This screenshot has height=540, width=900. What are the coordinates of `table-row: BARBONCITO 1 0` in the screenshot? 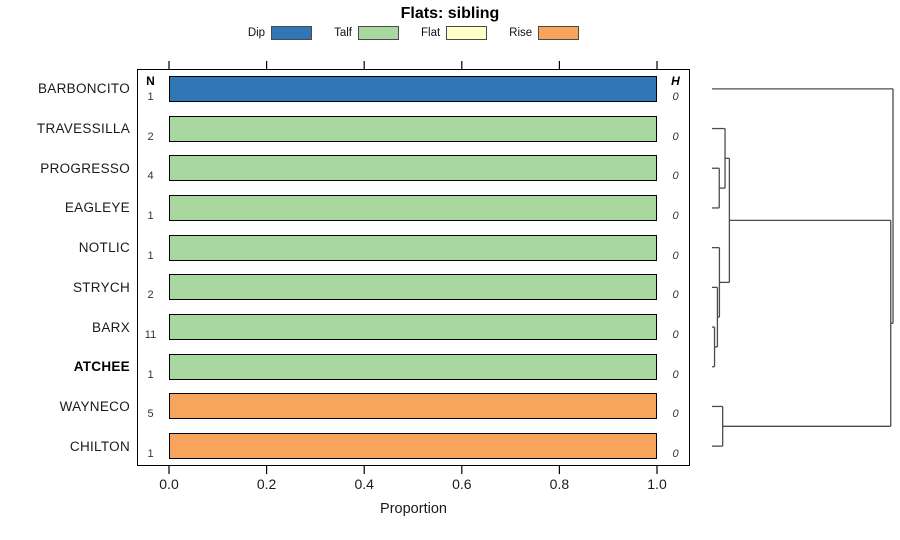 It's located at (450, 89).